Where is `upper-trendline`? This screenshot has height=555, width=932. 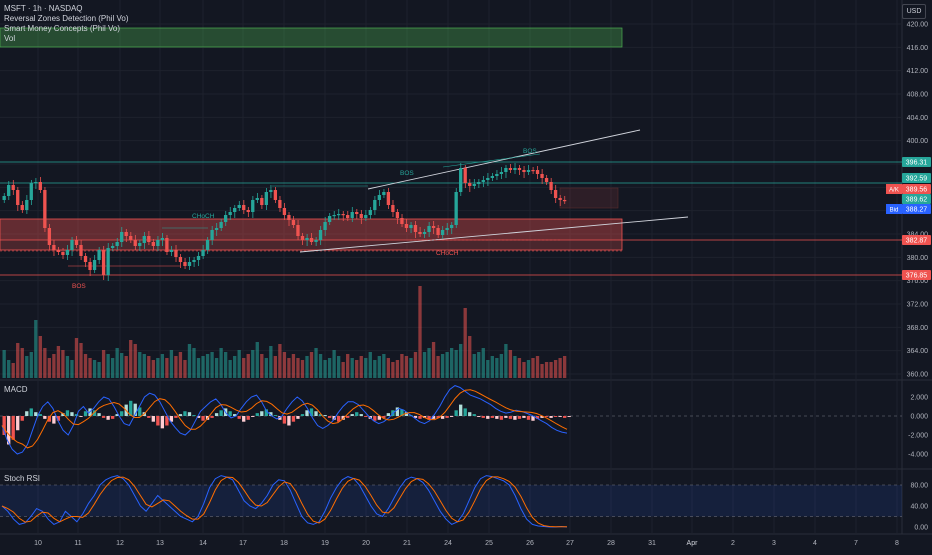 upper-trendline is located at coordinates (504, 159).